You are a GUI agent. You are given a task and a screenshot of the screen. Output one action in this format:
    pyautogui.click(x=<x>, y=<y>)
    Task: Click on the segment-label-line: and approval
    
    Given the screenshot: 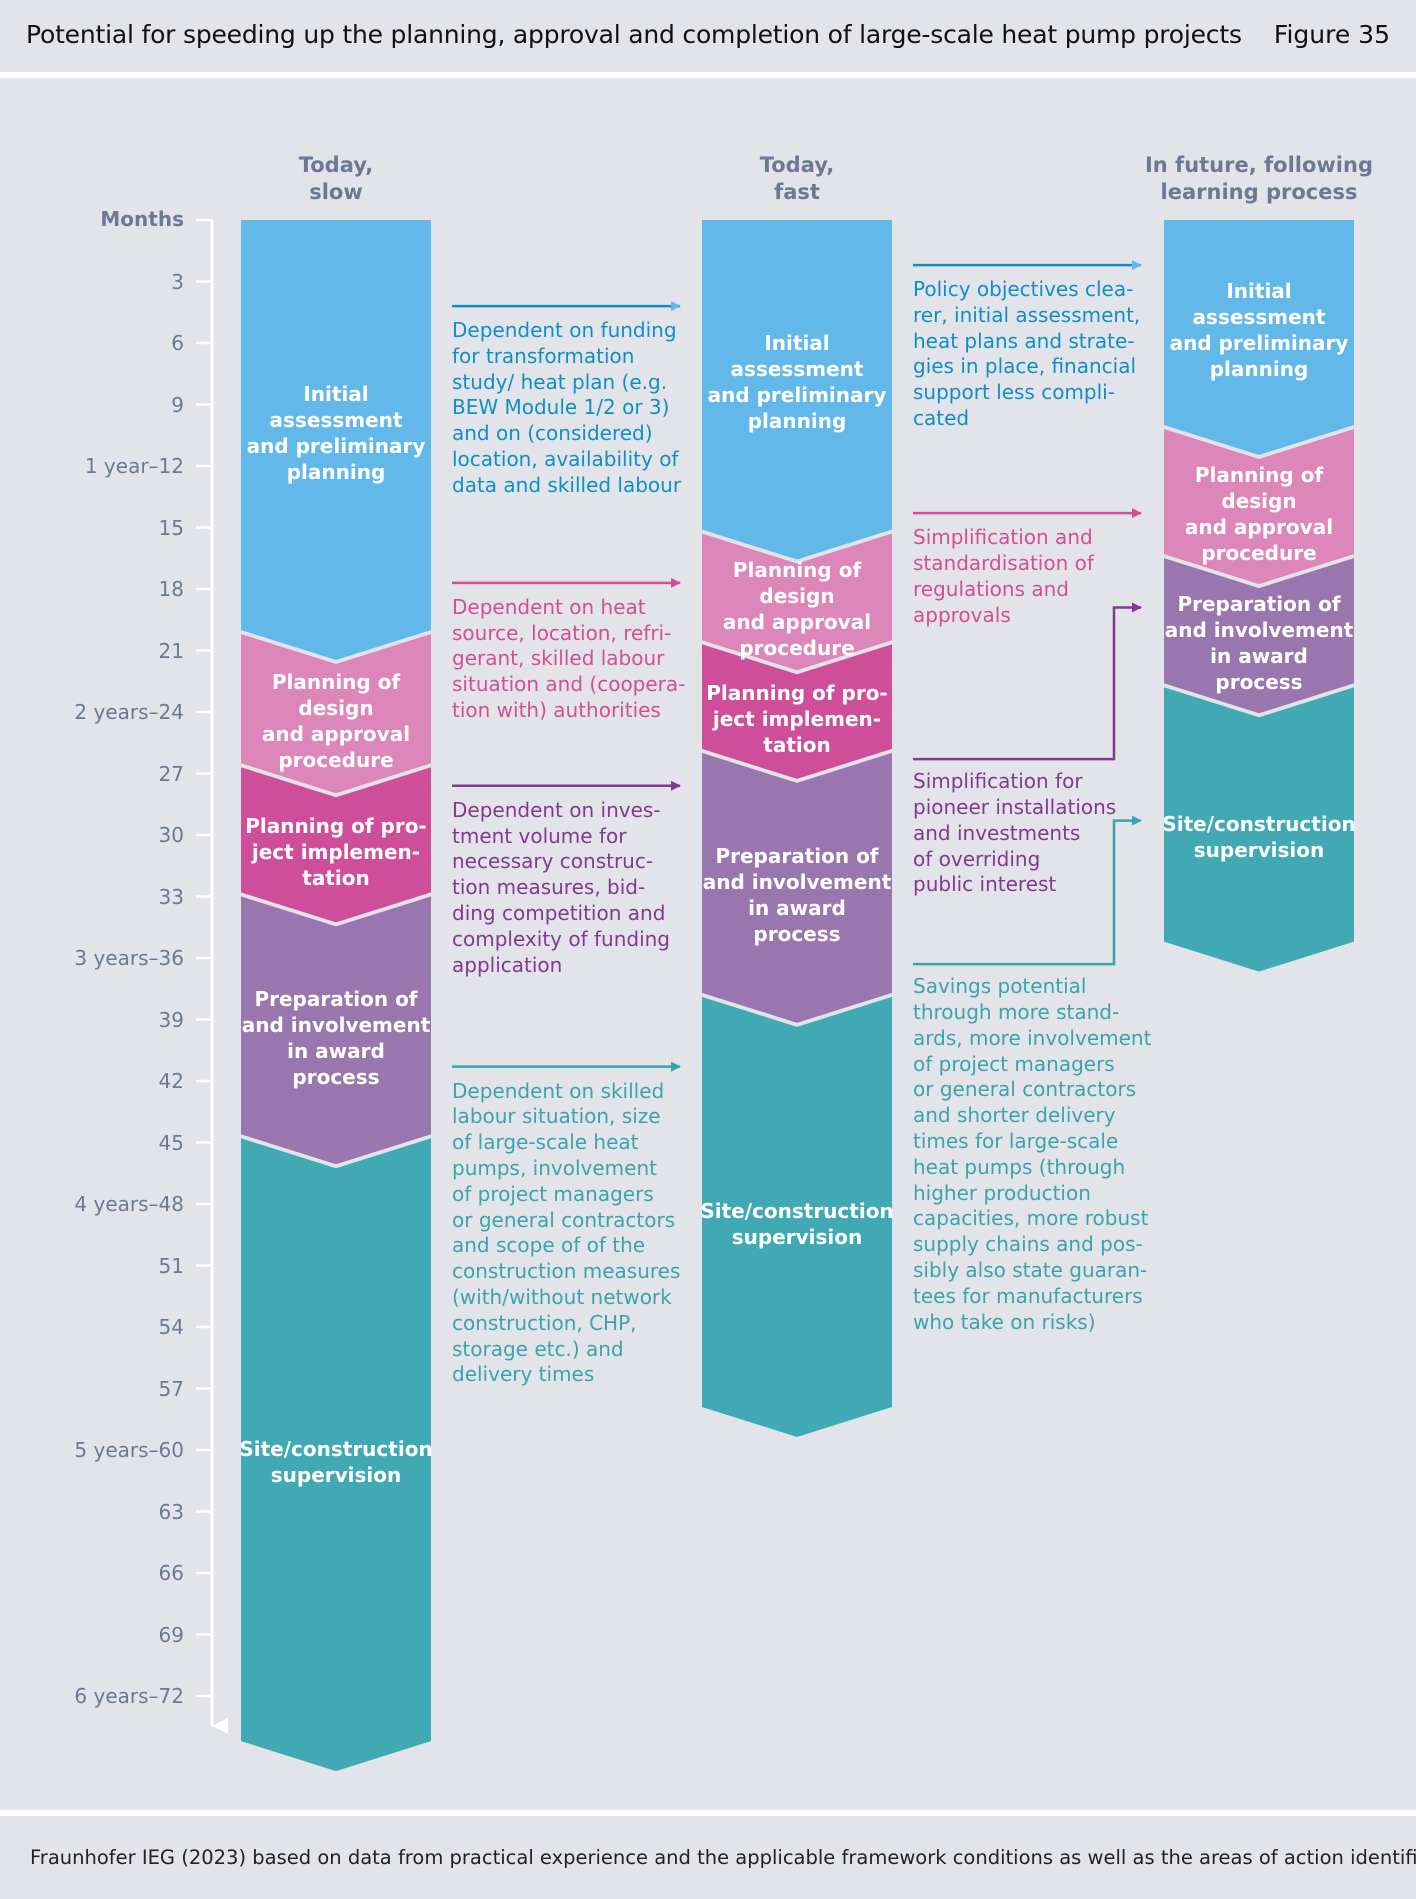 What is the action you would take?
    pyautogui.click(x=797, y=622)
    